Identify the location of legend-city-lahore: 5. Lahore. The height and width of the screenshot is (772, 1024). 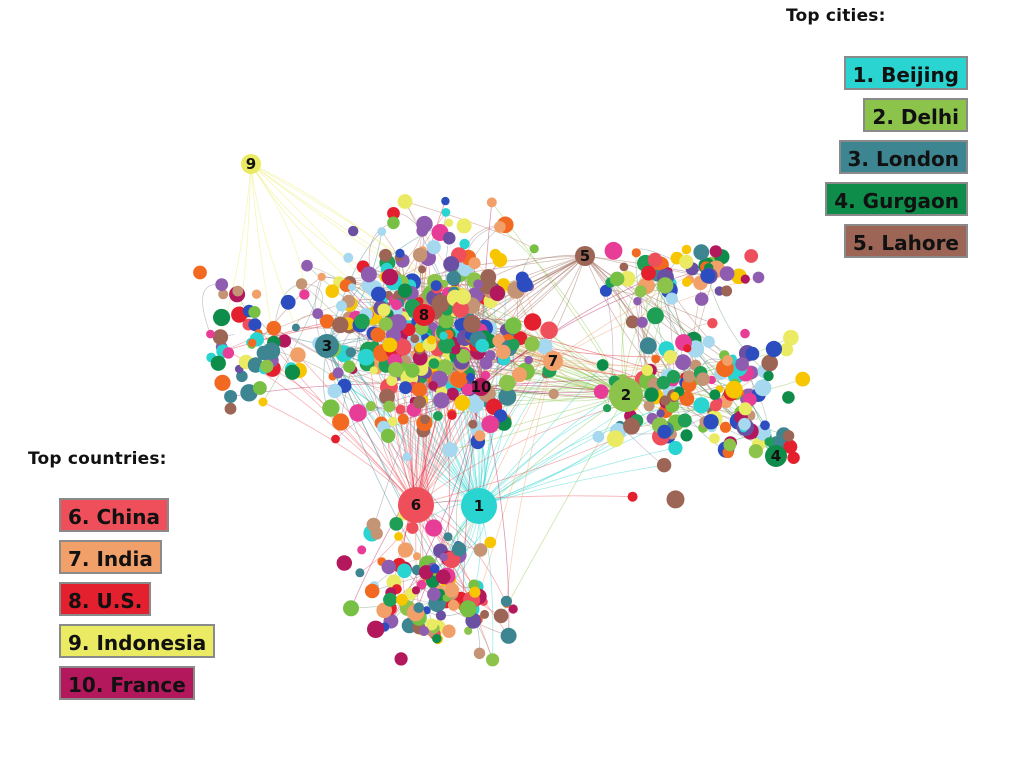
(905, 241).